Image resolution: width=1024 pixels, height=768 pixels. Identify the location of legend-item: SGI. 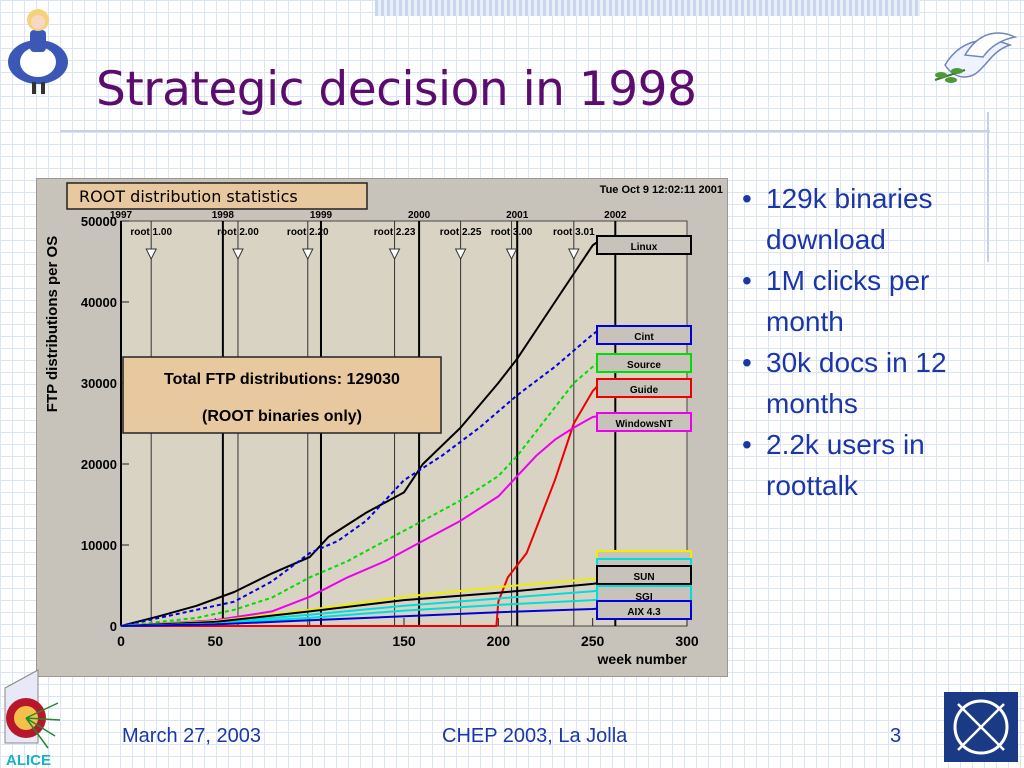
(644, 595).